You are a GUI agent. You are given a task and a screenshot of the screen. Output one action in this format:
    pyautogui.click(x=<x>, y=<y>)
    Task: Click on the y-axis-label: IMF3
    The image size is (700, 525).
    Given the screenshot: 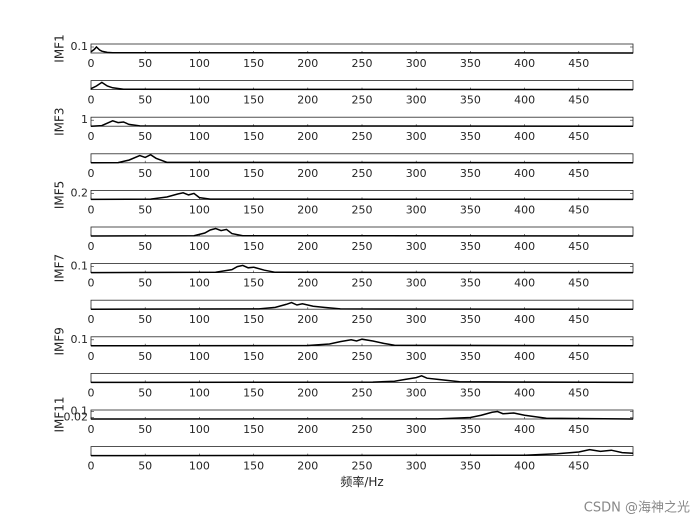 What is the action you would take?
    pyautogui.click(x=60, y=121)
    